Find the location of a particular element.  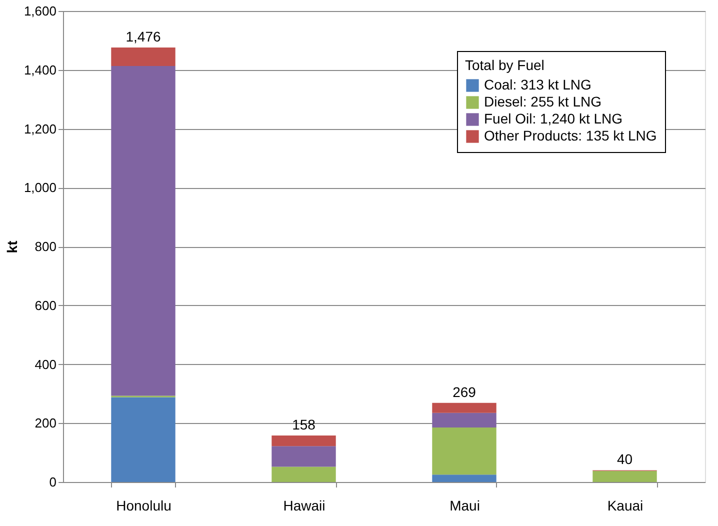

total-label: 1,476 is located at coordinates (143, 36).